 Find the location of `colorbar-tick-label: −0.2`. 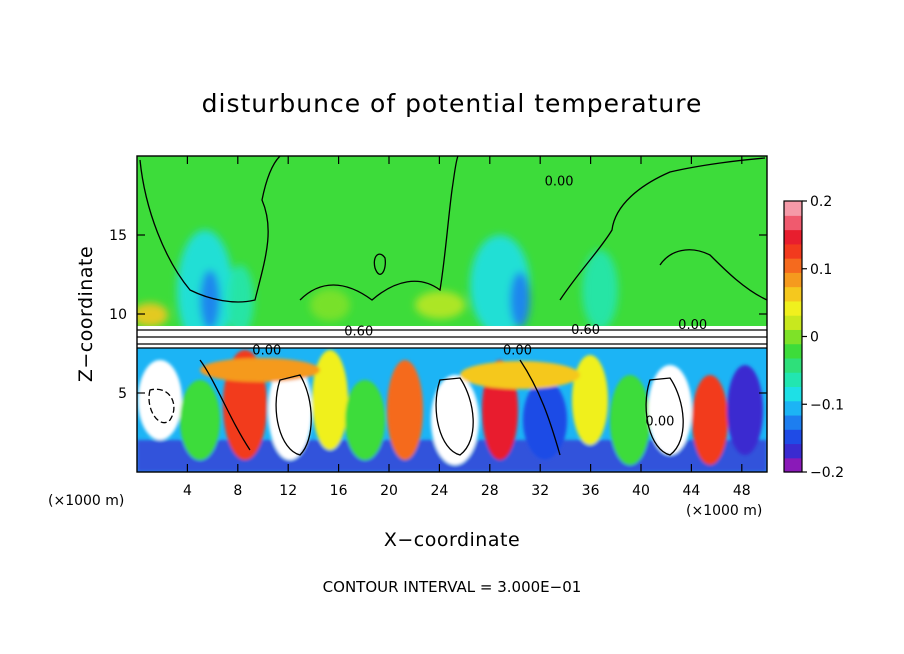

colorbar-tick-label: −0.2 is located at coordinates (827, 473).